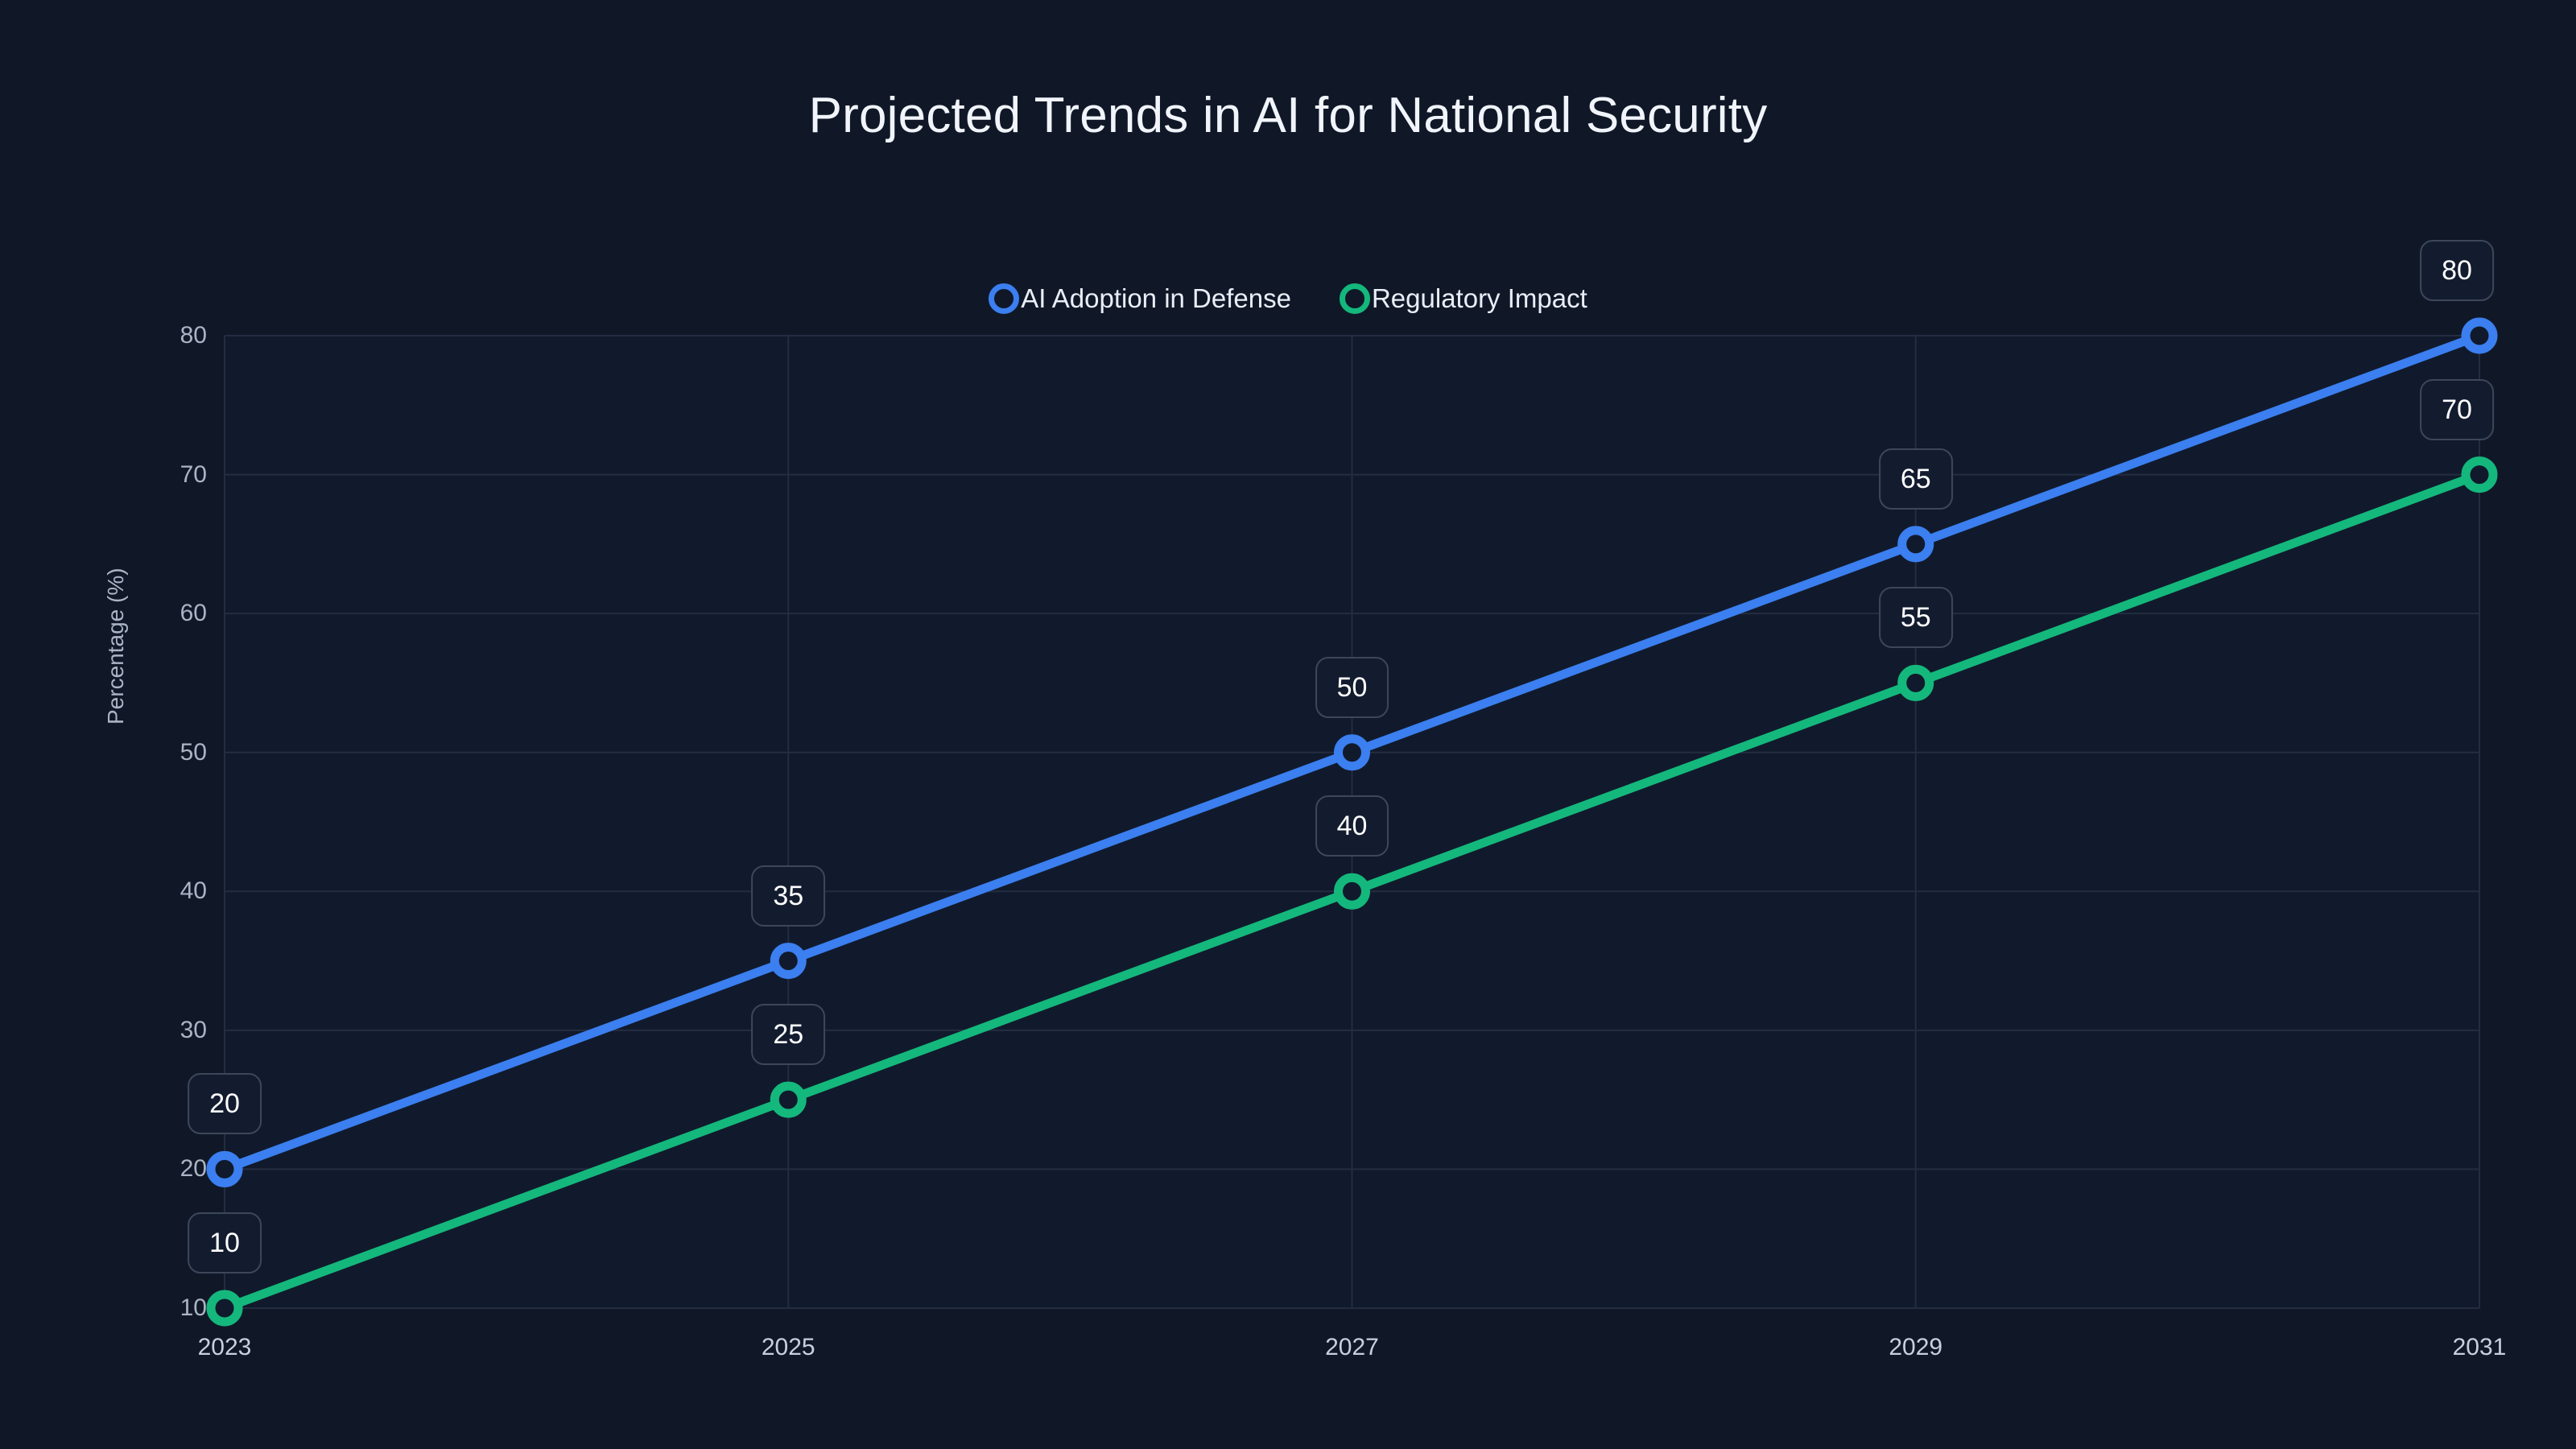 Image resolution: width=2576 pixels, height=1449 pixels. I want to click on data-point-value-label: 25, so click(788, 1035).